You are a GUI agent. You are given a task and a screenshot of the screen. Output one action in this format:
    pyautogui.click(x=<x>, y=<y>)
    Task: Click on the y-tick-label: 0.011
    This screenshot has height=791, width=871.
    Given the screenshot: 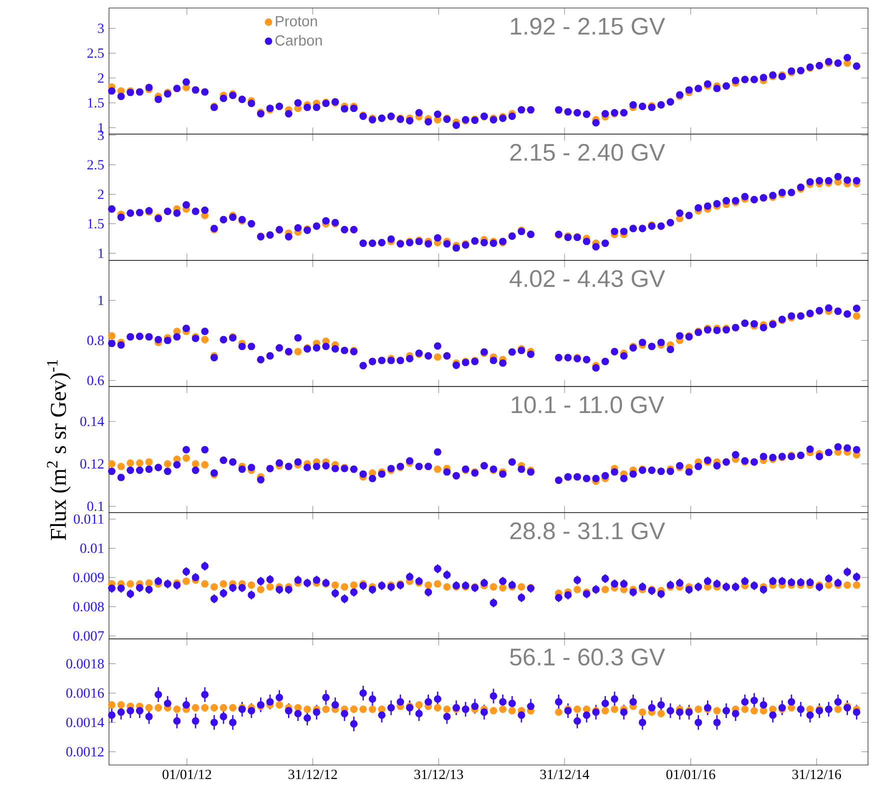 What is the action you would take?
    pyautogui.click(x=89, y=519)
    